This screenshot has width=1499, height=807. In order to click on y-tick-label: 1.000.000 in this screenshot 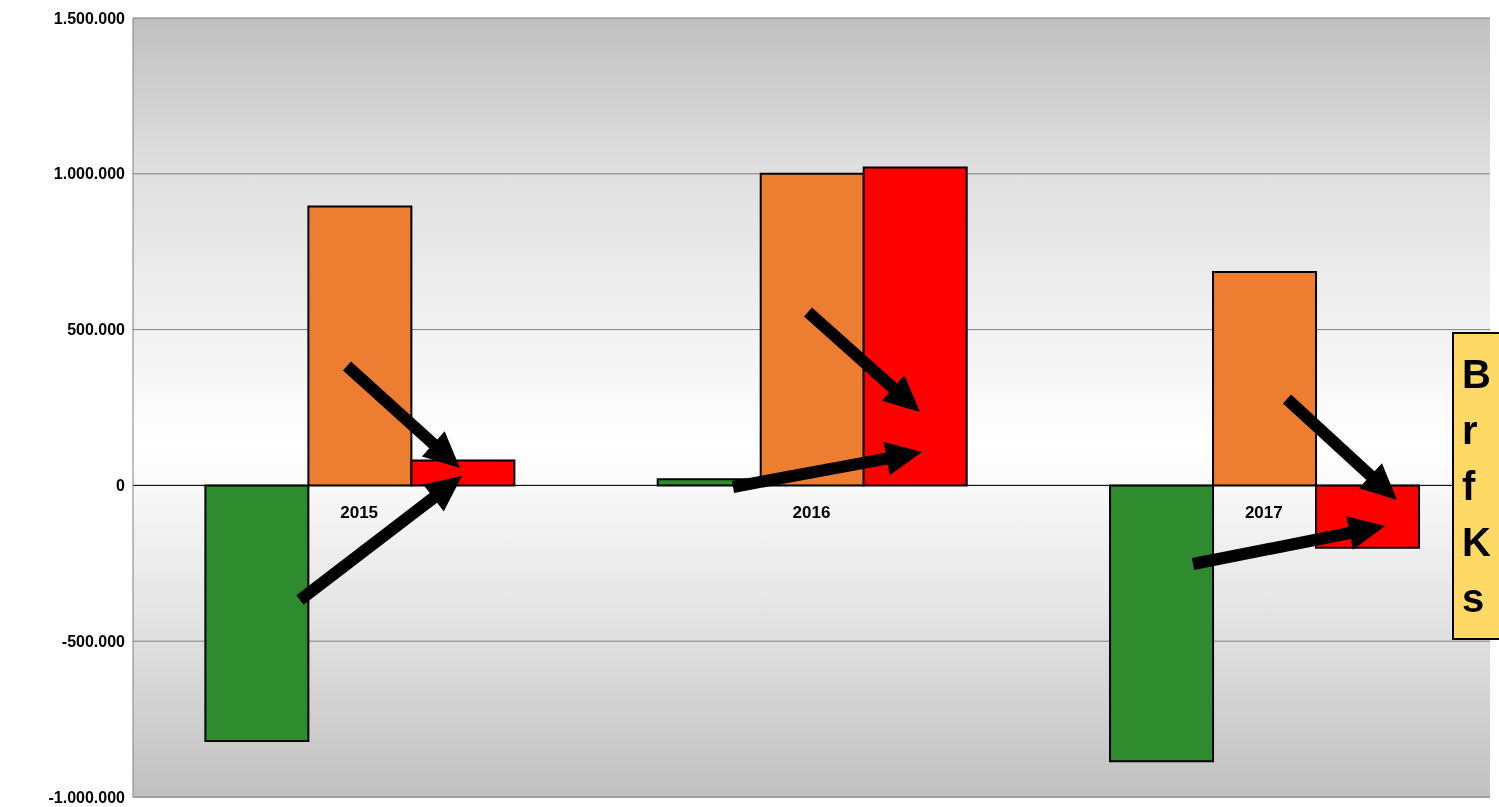, I will do `click(89, 174)`.